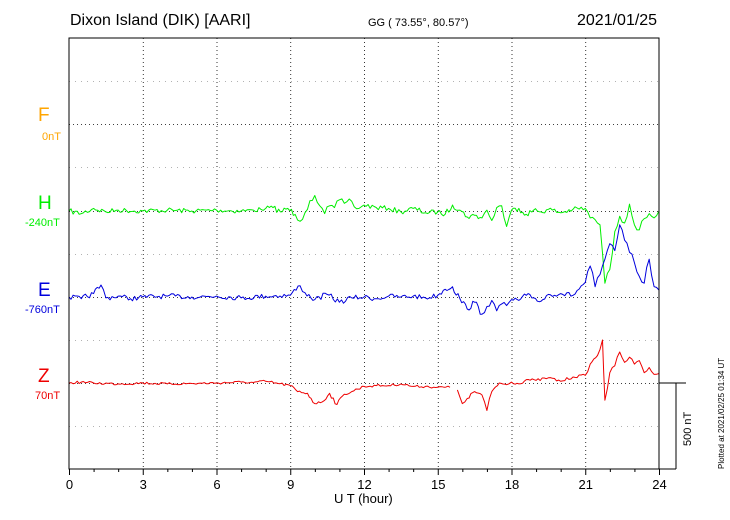 The image size is (730, 520). I want to click on component-f-baseline: 0nT, so click(51, 137).